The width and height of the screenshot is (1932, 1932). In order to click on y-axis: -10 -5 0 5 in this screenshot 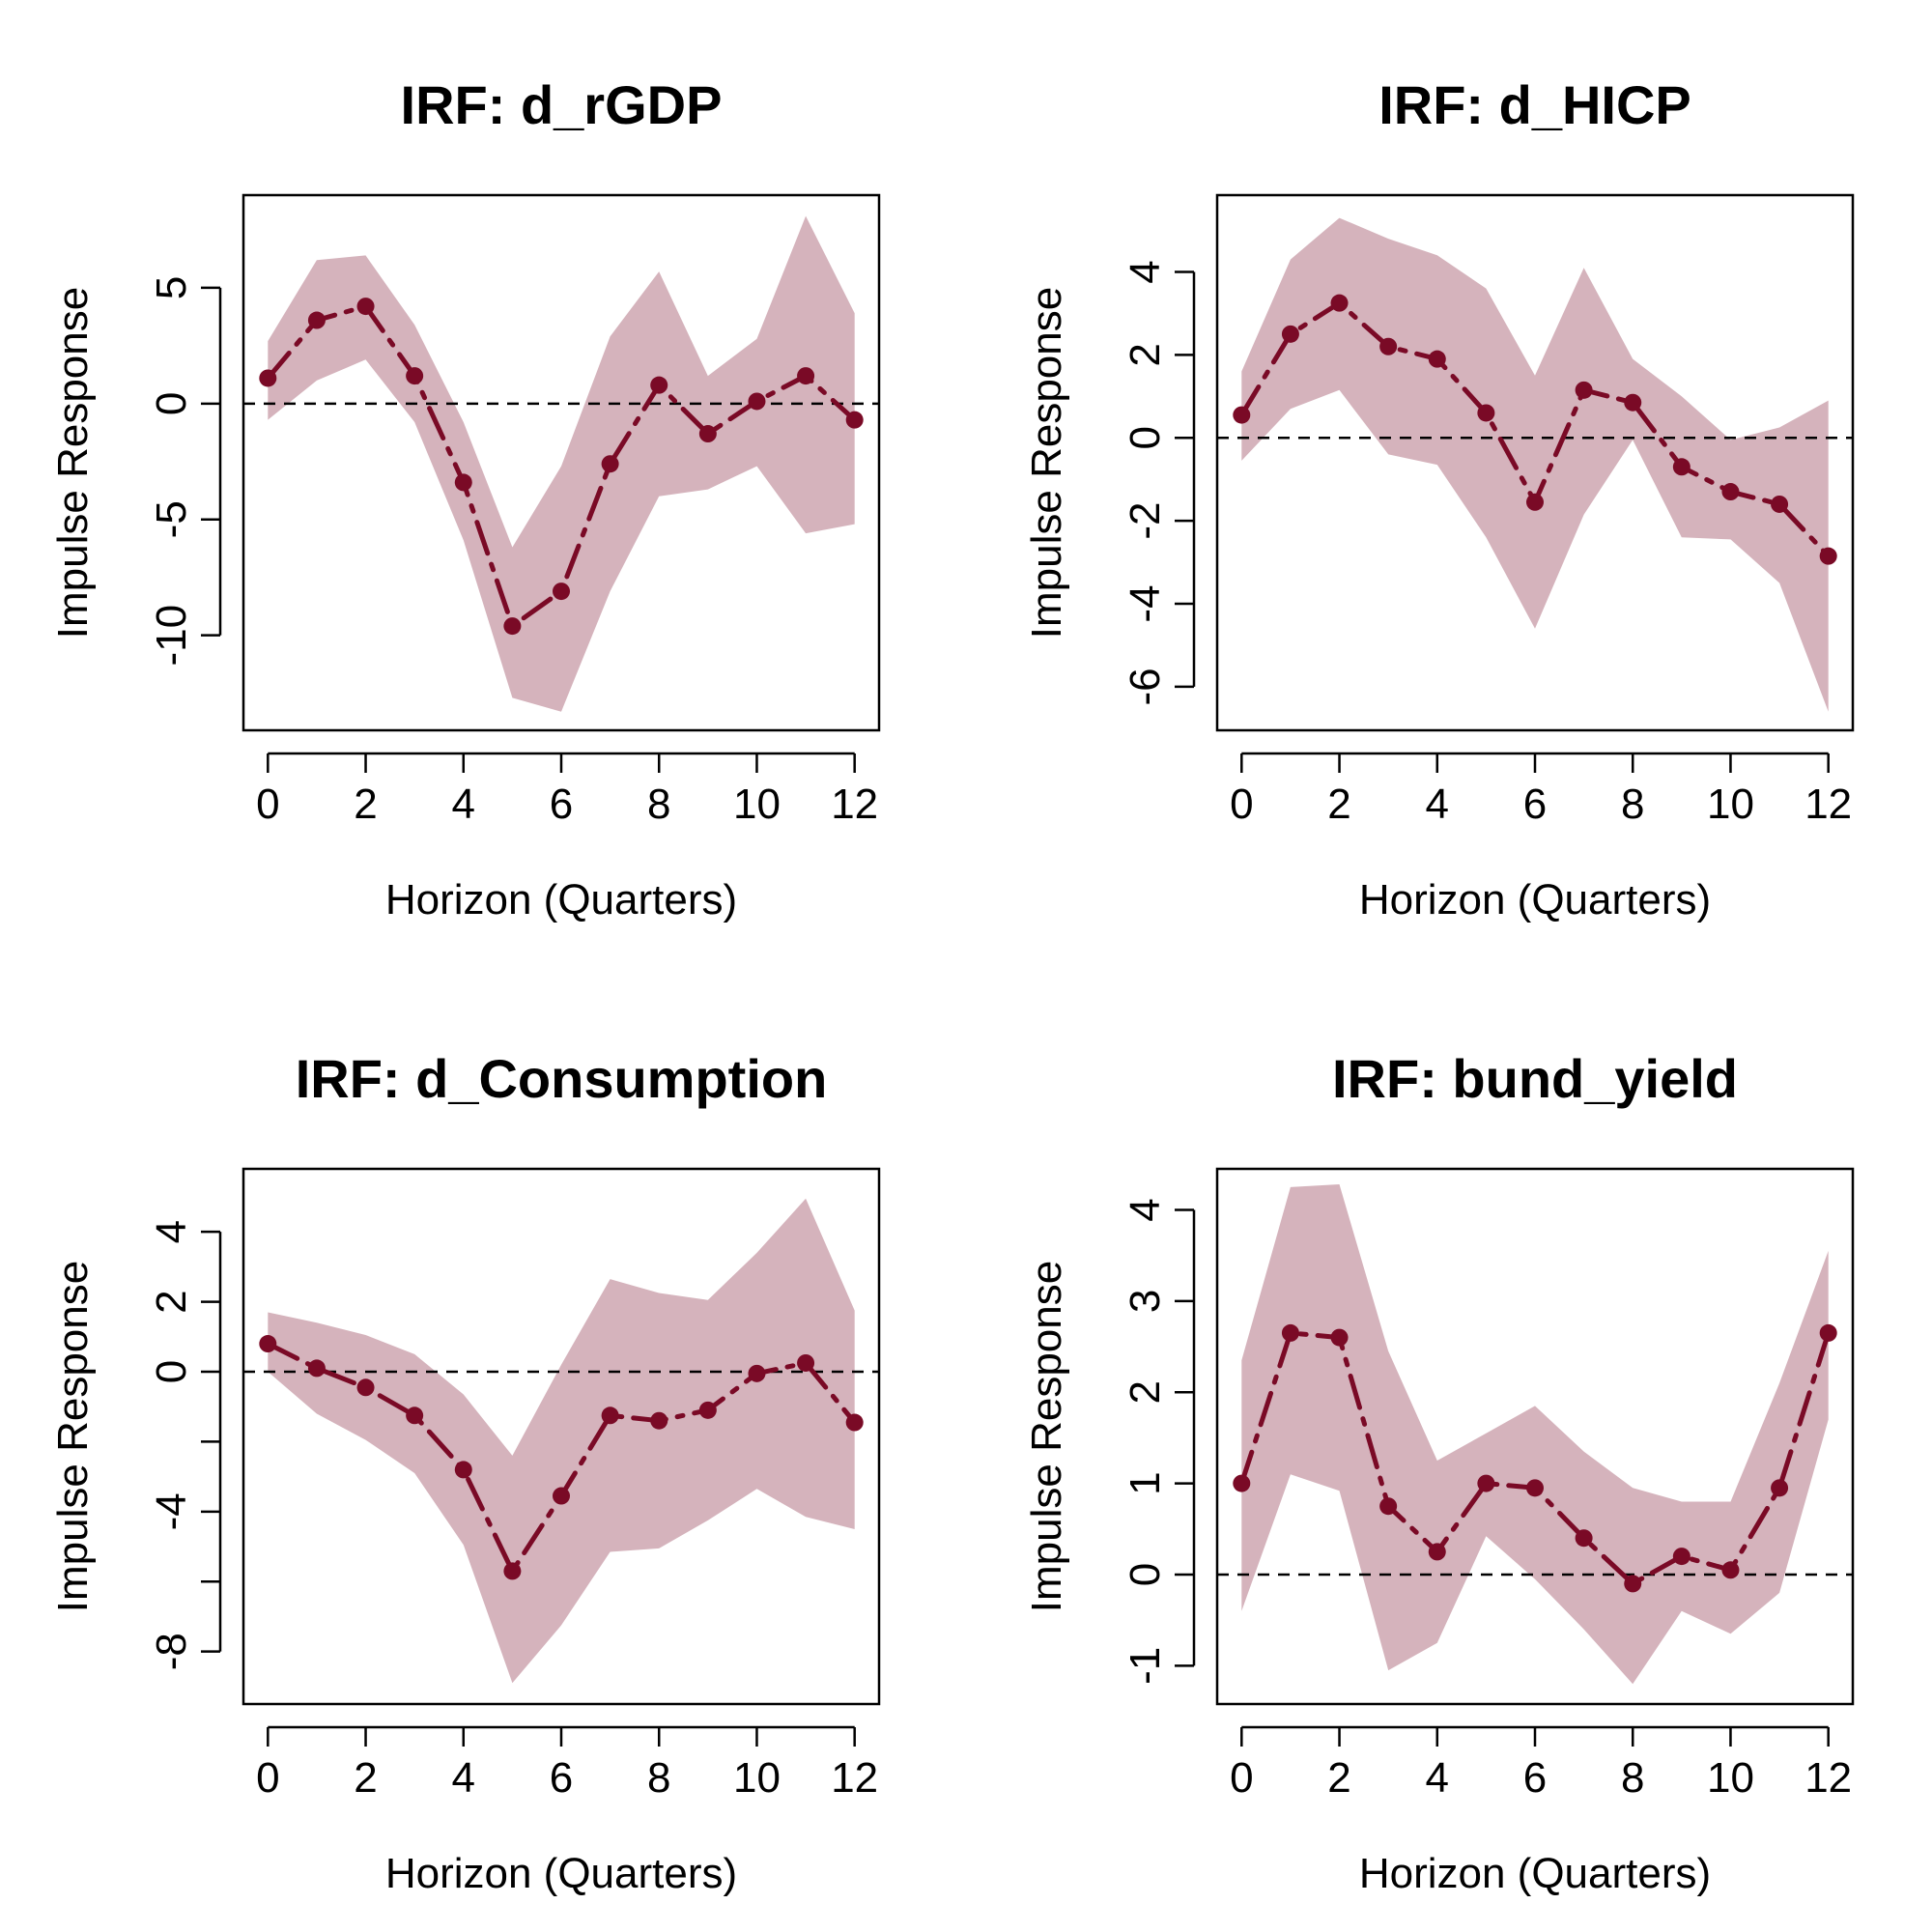, I will do `click(185, 471)`.